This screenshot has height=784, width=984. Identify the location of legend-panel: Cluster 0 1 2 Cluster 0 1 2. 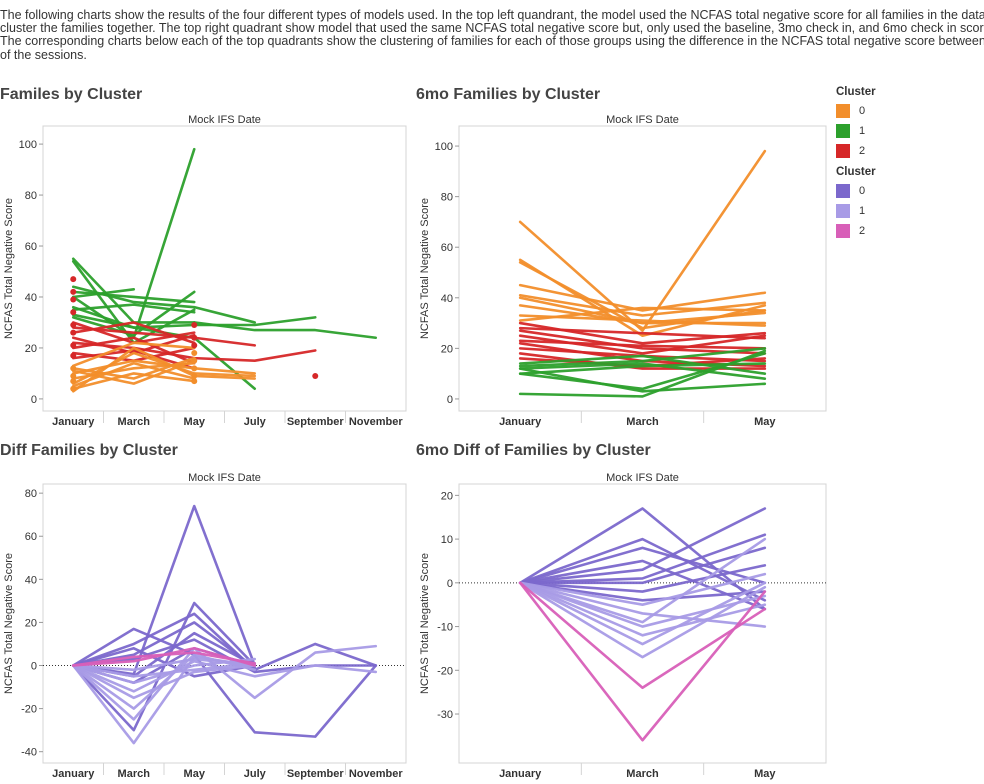
(906, 166).